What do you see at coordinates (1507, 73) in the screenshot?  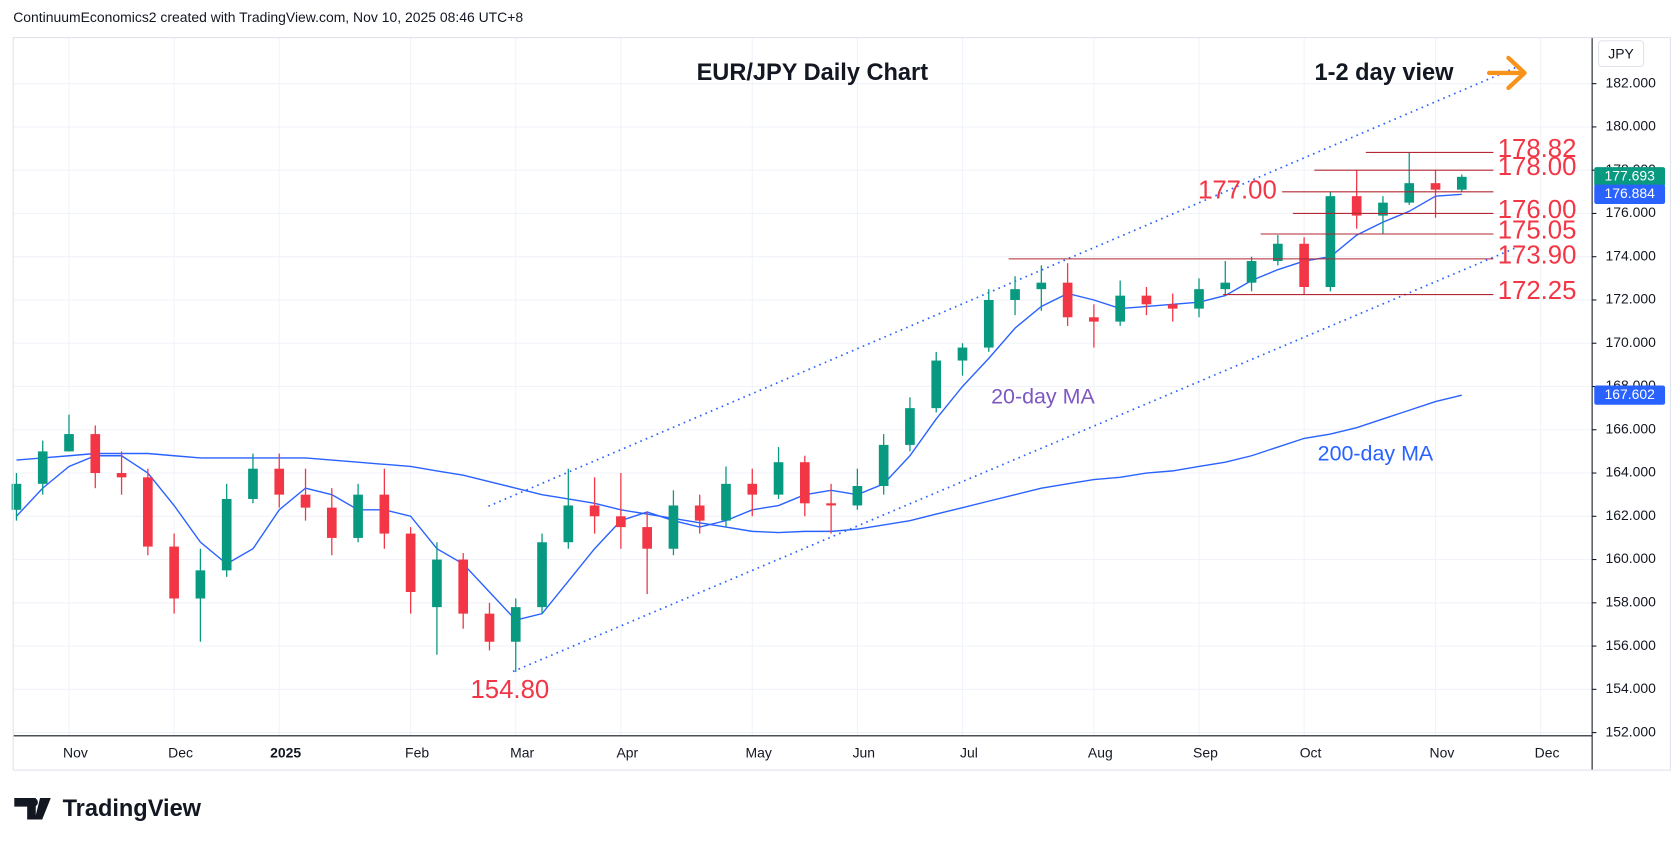 I see `arrow-icon` at bounding box center [1507, 73].